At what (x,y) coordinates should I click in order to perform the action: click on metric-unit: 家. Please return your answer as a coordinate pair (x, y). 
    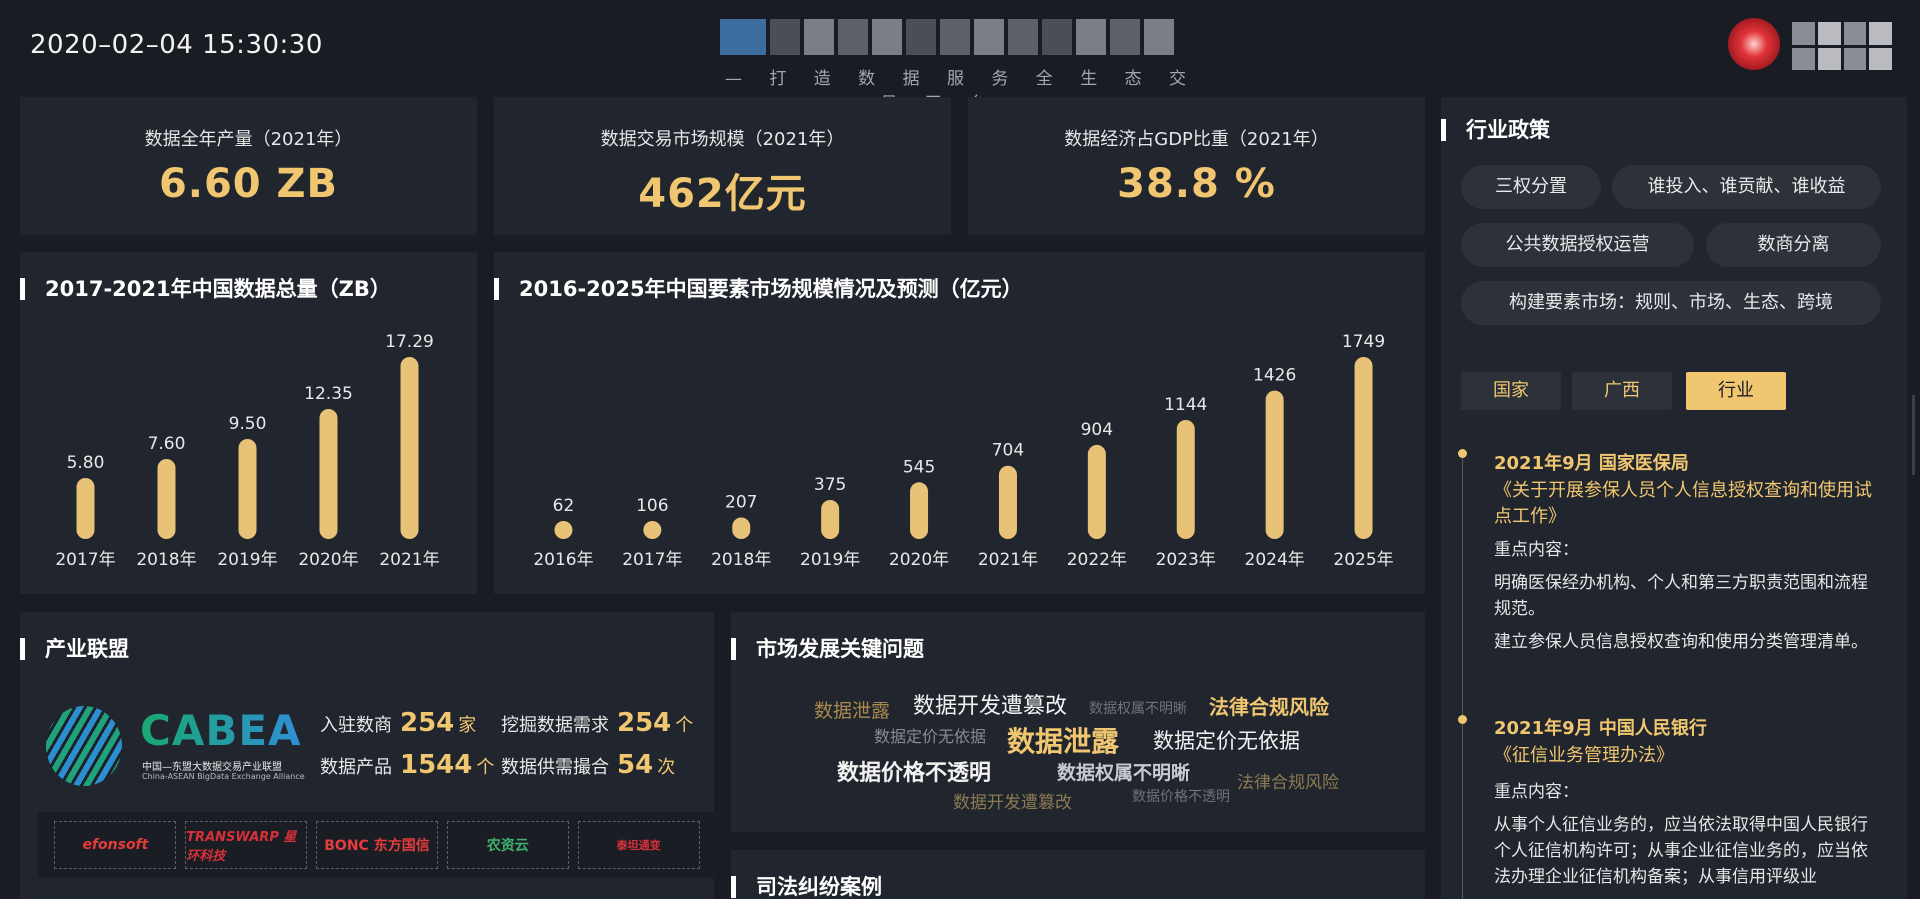
    Looking at the image, I should click on (467, 725).